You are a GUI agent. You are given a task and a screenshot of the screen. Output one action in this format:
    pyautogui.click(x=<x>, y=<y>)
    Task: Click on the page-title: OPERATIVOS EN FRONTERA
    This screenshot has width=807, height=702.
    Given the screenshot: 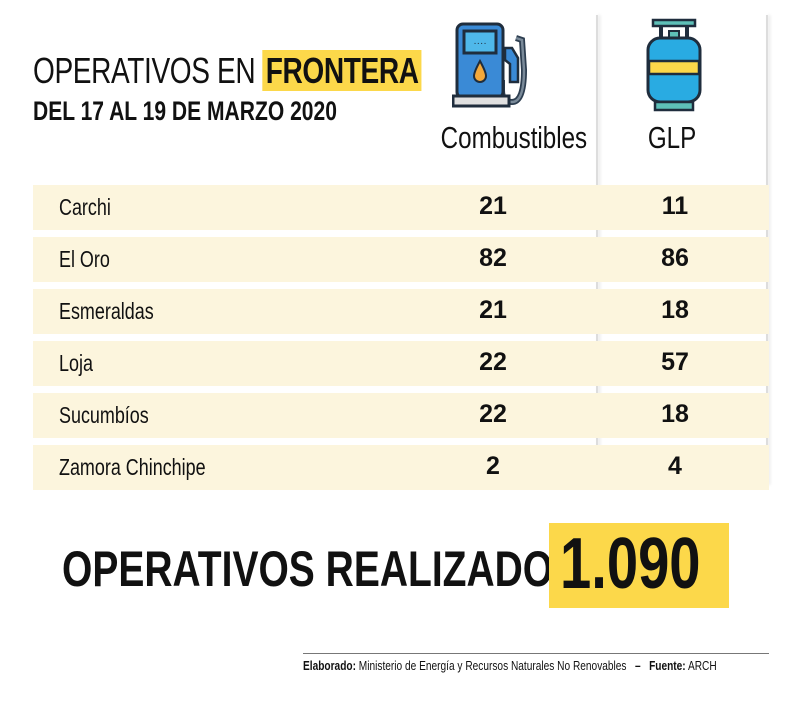 What is the action you would take?
    pyautogui.click(x=282, y=71)
    